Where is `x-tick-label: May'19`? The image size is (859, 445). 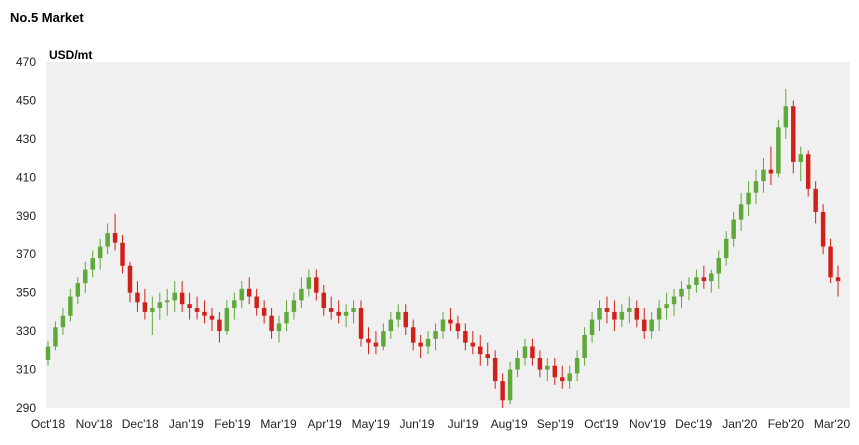 x-tick-label: May'19 is located at coordinates (371, 424).